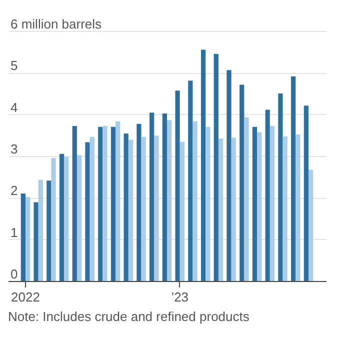 The image size is (350, 350). Describe the element at coordinates (129, 317) in the screenshot. I see `text: Note: Includes crude and refined products` at that location.